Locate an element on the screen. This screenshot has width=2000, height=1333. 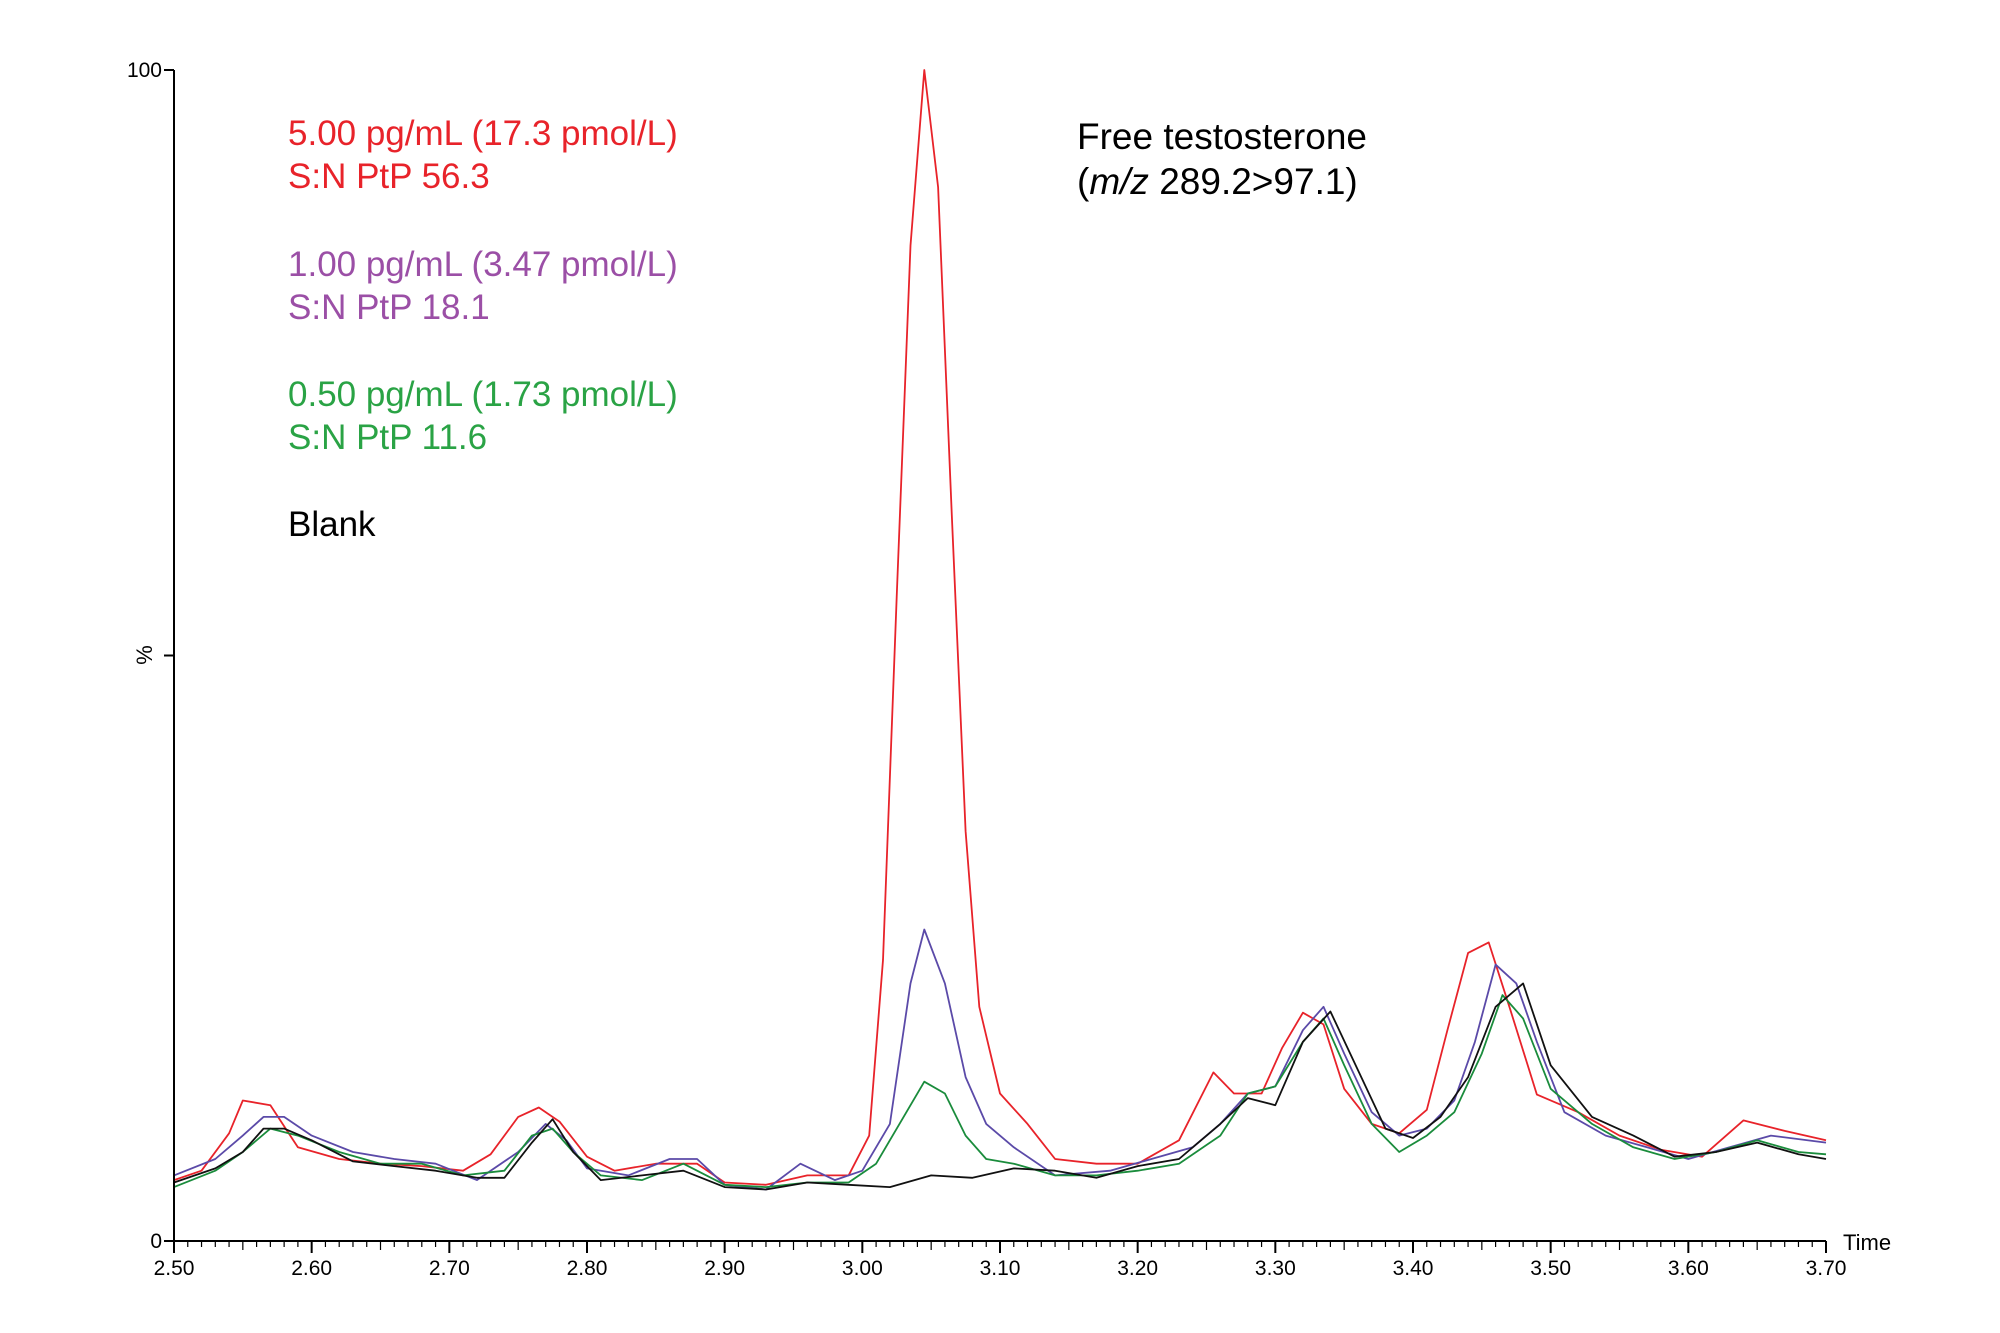
legend-green-line1: 0.50 pg/mL (1.73 pmol/L) is located at coordinates (483, 394).